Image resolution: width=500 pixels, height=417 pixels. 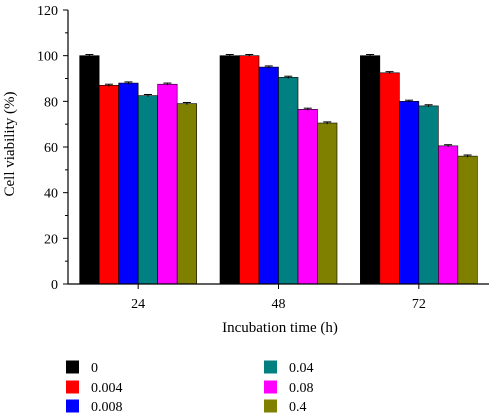 I want to click on legend-label-0.08: 0.08, so click(x=301, y=388).